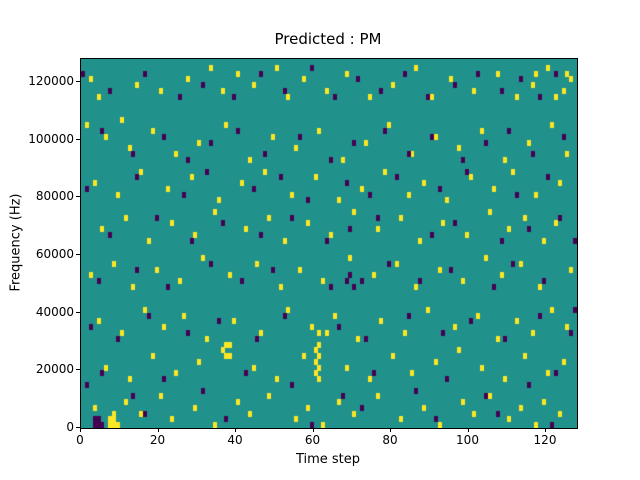 This screenshot has width=640, height=480. Describe the element at coordinates (54, 369) in the screenshot. I see `y-tick-label: 20000` at that location.